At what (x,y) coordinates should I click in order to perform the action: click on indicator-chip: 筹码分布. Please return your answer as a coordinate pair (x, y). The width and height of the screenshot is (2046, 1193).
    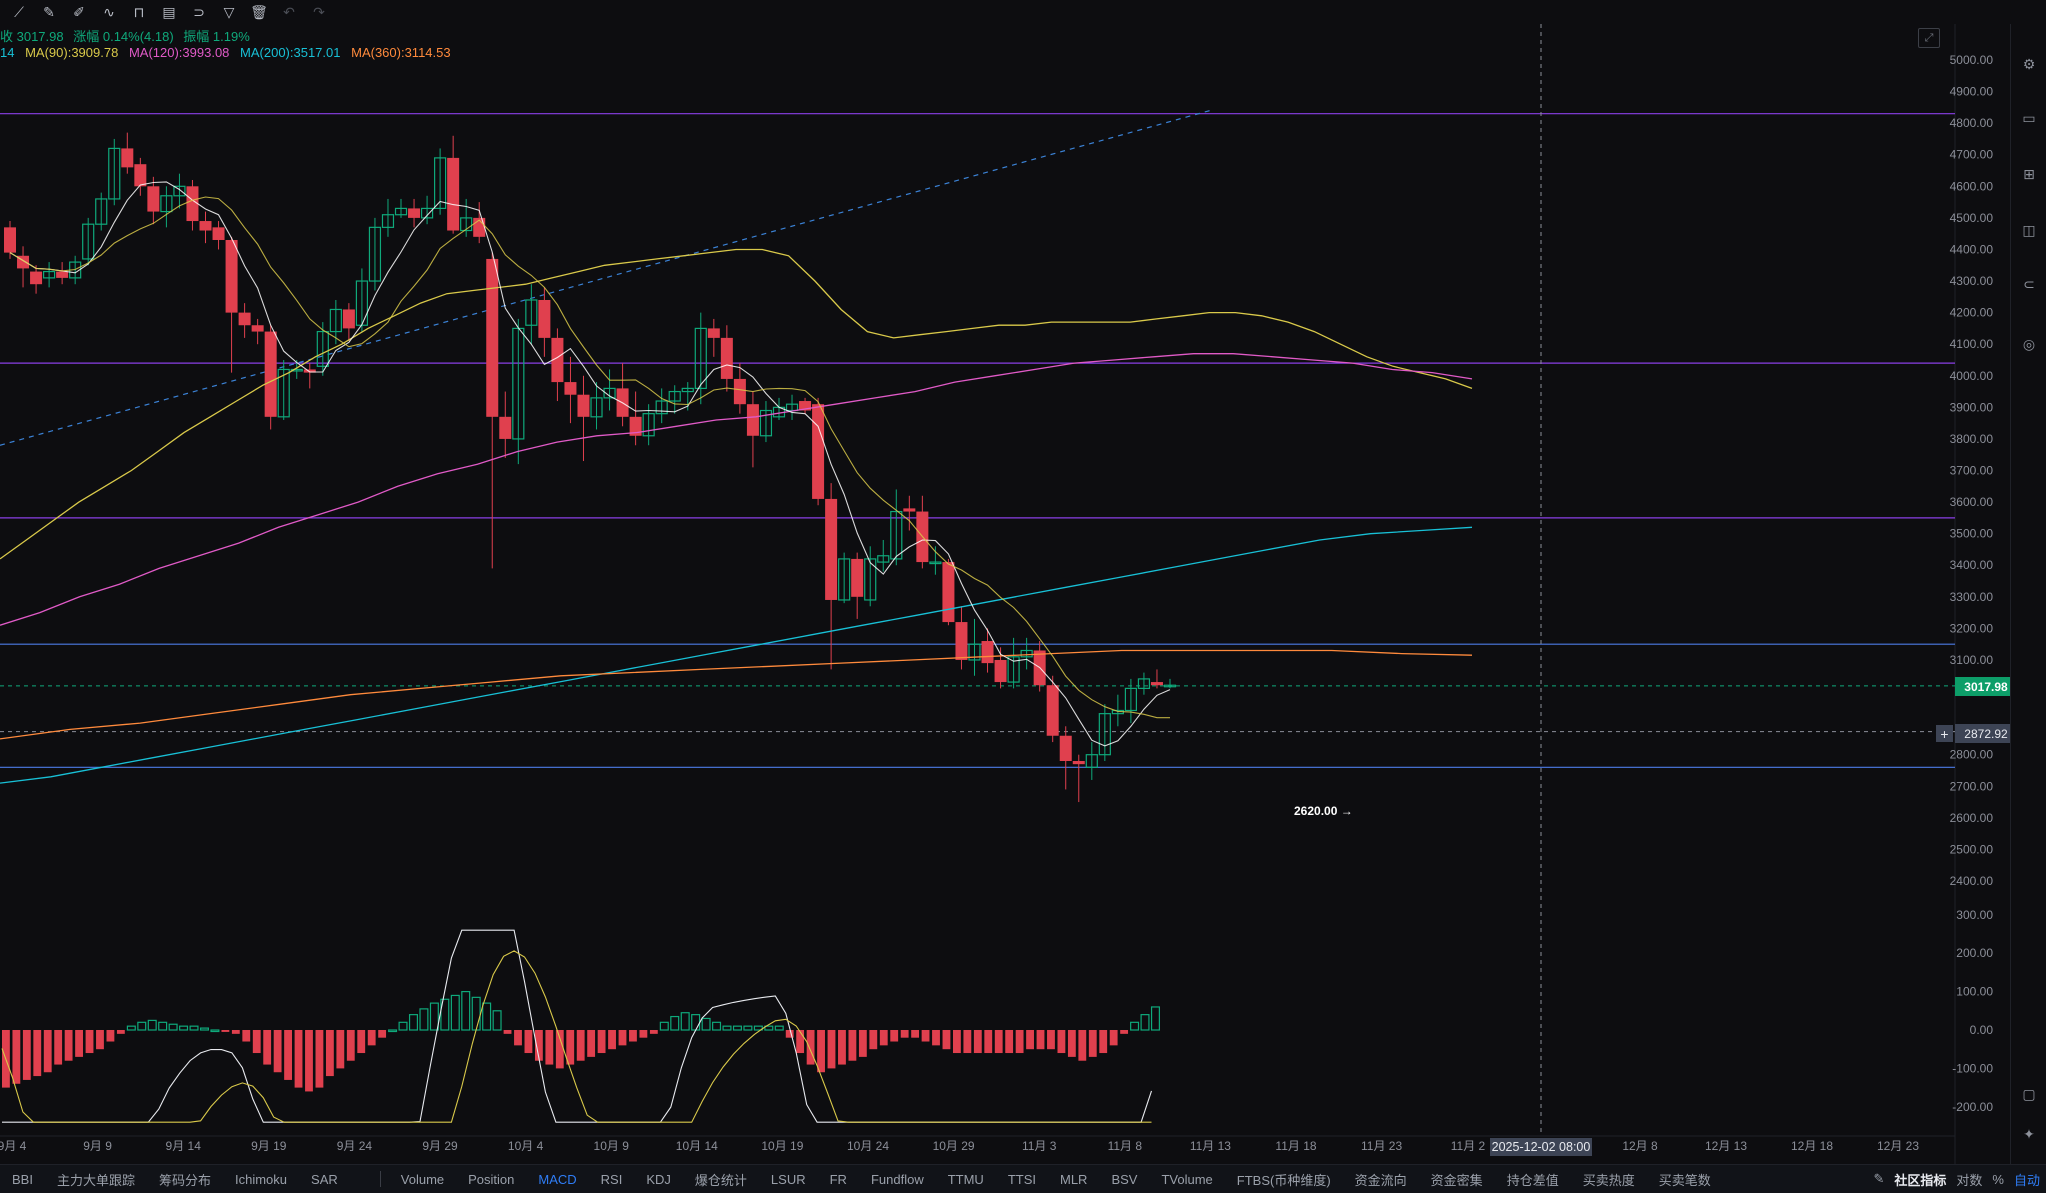
    Looking at the image, I should click on (184, 1180).